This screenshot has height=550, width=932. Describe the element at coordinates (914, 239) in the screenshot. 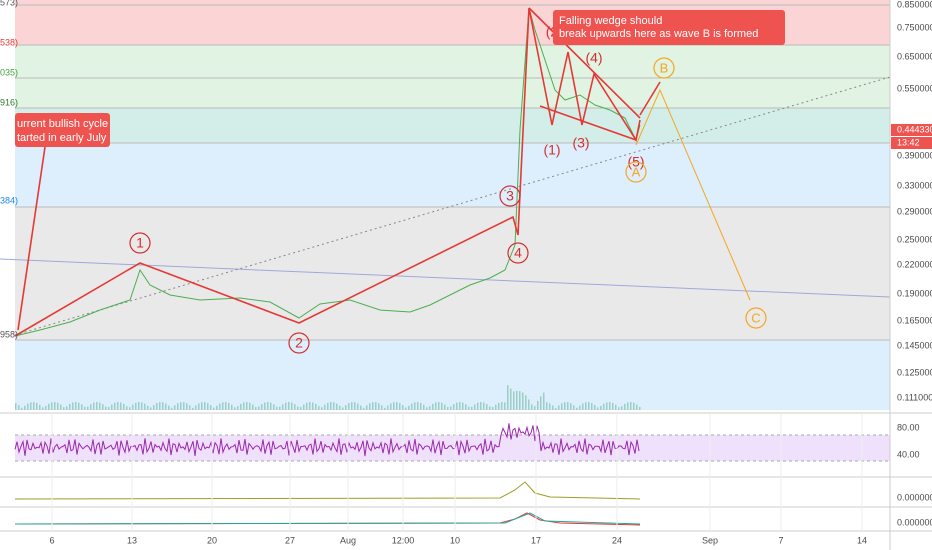

I see `price-label: 0.250000` at that location.